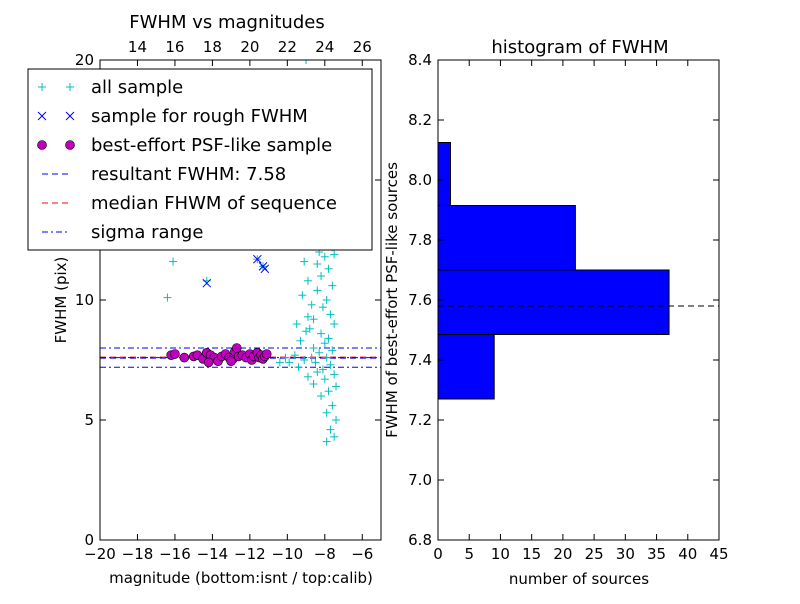 Image resolution: width=800 pixels, height=604 pixels. What do you see at coordinates (420, 420) in the screenshot?
I see `y-tick-label: 7.2` at bounding box center [420, 420].